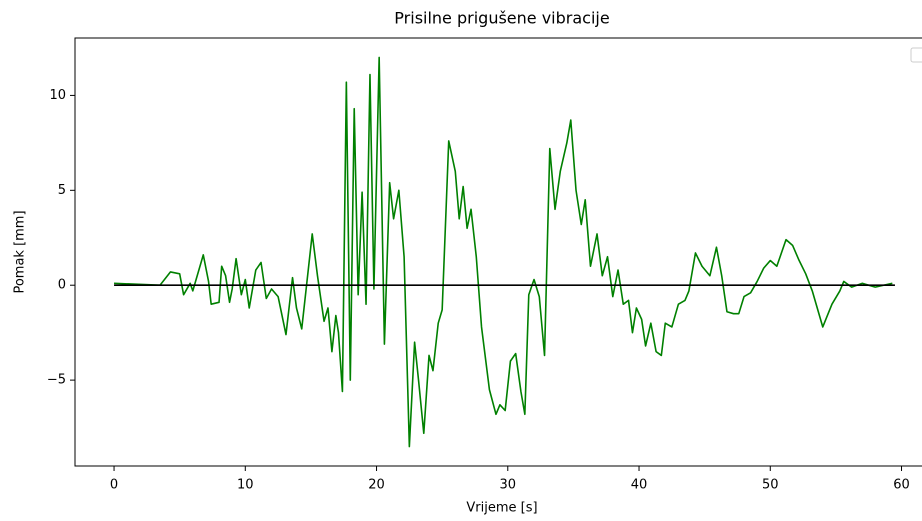 Image resolution: width=922 pixels, height=521 pixels. Describe the element at coordinates (501, 18) in the screenshot. I see `chart-title: Prisilne prigušene vibracije` at that location.